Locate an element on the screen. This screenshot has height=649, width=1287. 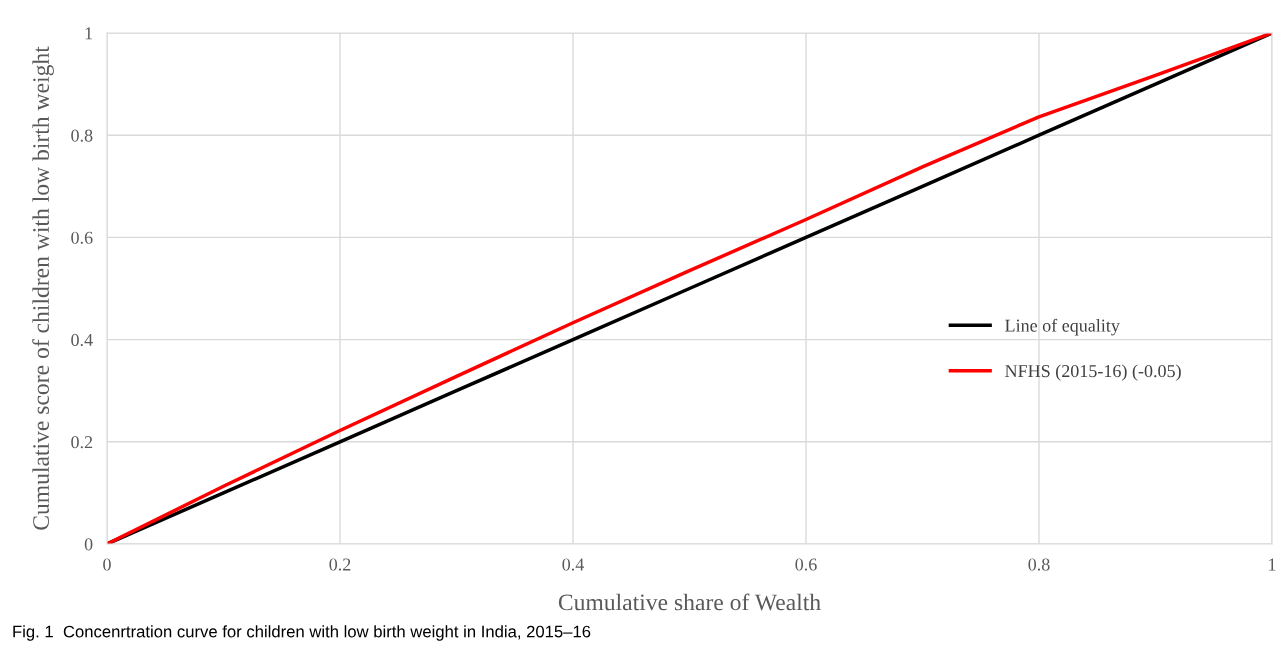
x-tick-label: 0.8 is located at coordinates (1039, 564).